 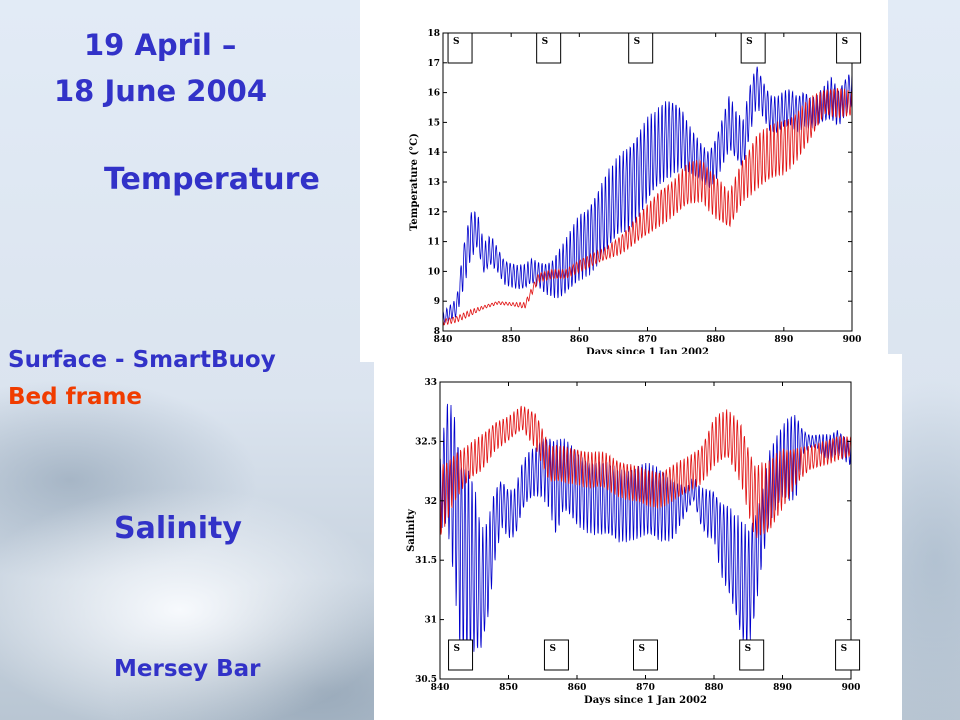 I want to click on y-tick-label: 16, so click(x=433, y=94).